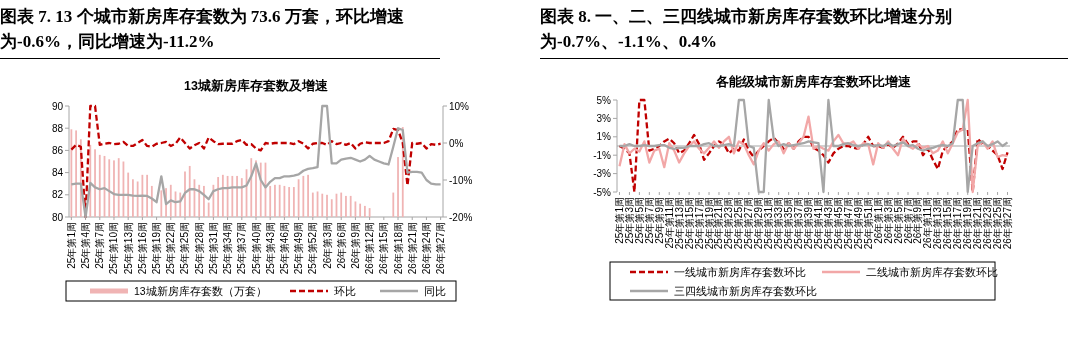  What do you see at coordinates (729, 223) in the screenshot?
I see `x-tick-label: 25年第23周` at bounding box center [729, 223].